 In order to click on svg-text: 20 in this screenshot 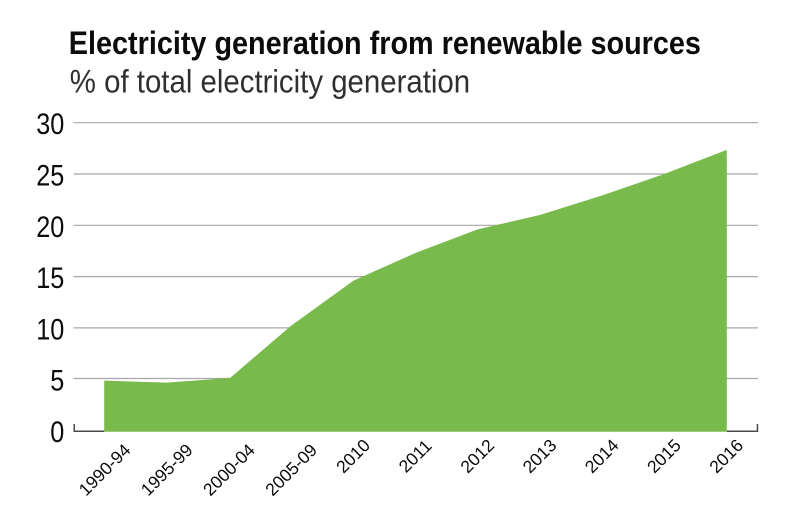, I will do `click(50, 226)`.